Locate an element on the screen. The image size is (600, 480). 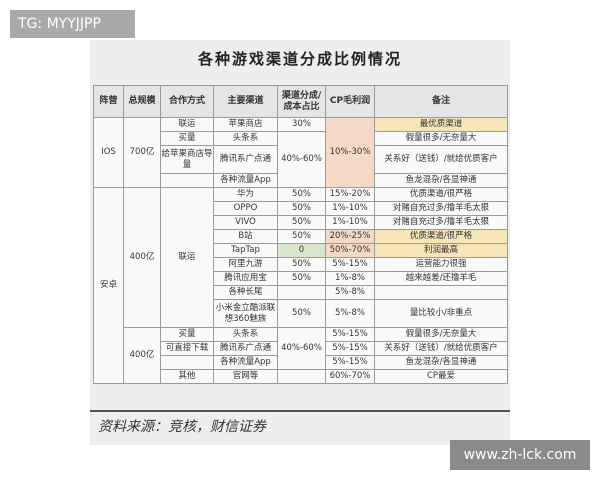
tag-label: TG: MYYJJPP is located at coordinates (72, 24).